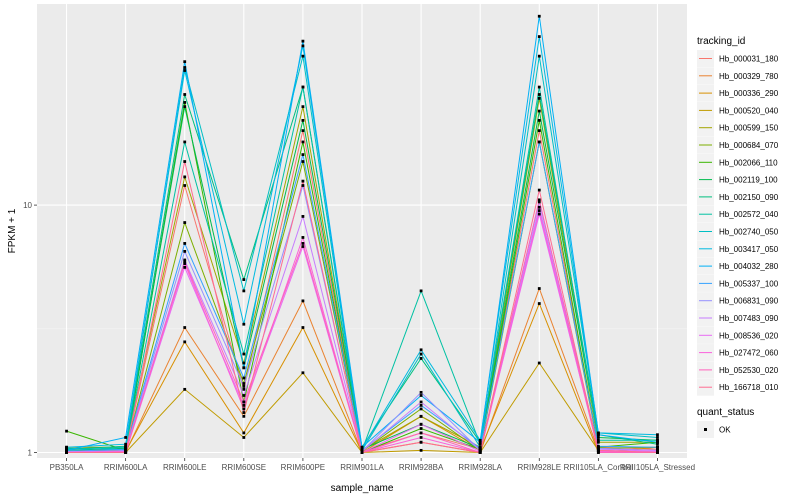 This screenshot has height=500, width=800. Describe the element at coordinates (749, 266) in the screenshot. I see `legend-label-12: Hb_004032_280` at that location.